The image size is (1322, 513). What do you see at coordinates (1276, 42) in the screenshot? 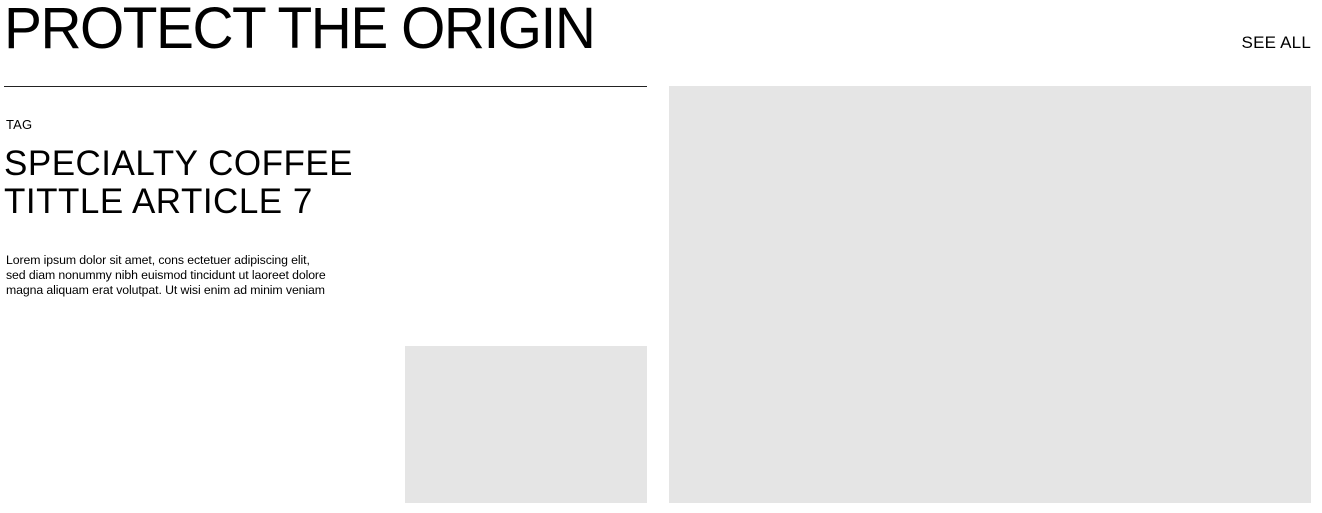
I see `see-all-link: SEE ALL` at bounding box center [1276, 42].